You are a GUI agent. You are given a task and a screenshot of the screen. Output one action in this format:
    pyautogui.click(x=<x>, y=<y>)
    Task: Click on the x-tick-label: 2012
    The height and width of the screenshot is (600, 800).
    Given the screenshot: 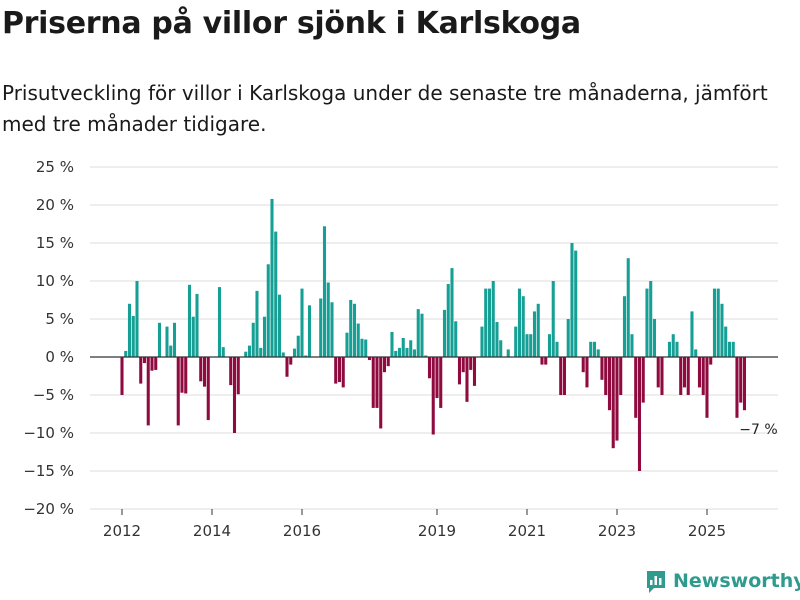 What is the action you would take?
    pyautogui.click(x=122, y=531)
    